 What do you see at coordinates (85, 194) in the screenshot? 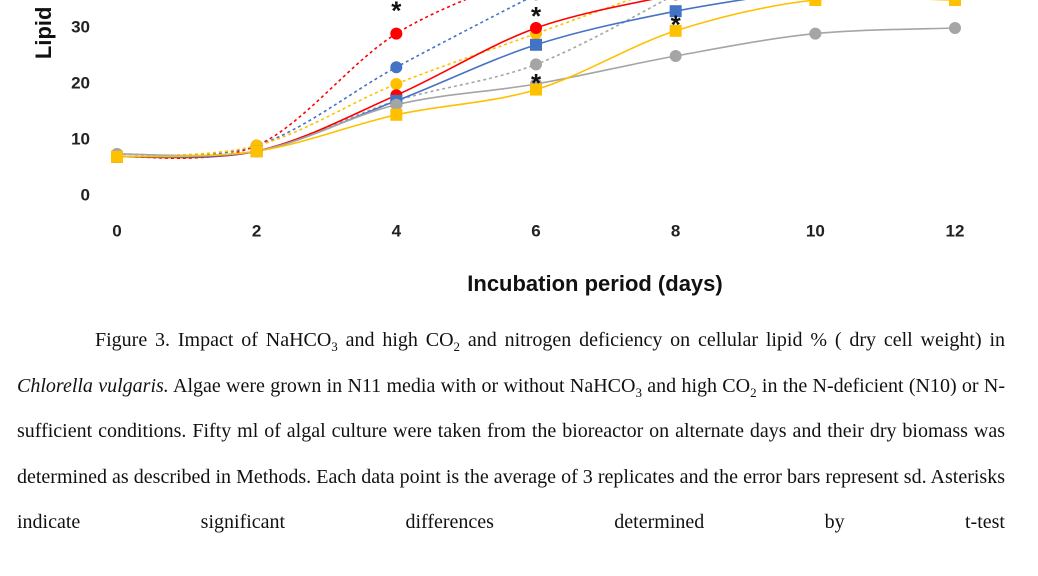
I see `y-tick-label: 0` at bounding box center [85, 194].